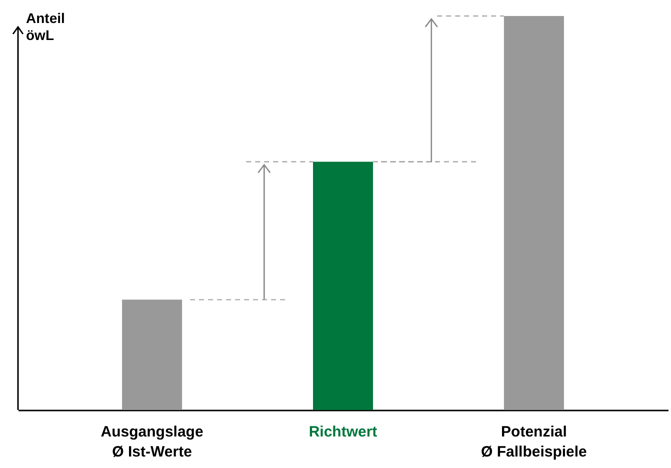 The height and width of the screenshot is (468, 671). What do you see at coordinates (343, 432) in the screenshot?
I see `x-tick-label: Richtwert` at bounding box center [343, 432].